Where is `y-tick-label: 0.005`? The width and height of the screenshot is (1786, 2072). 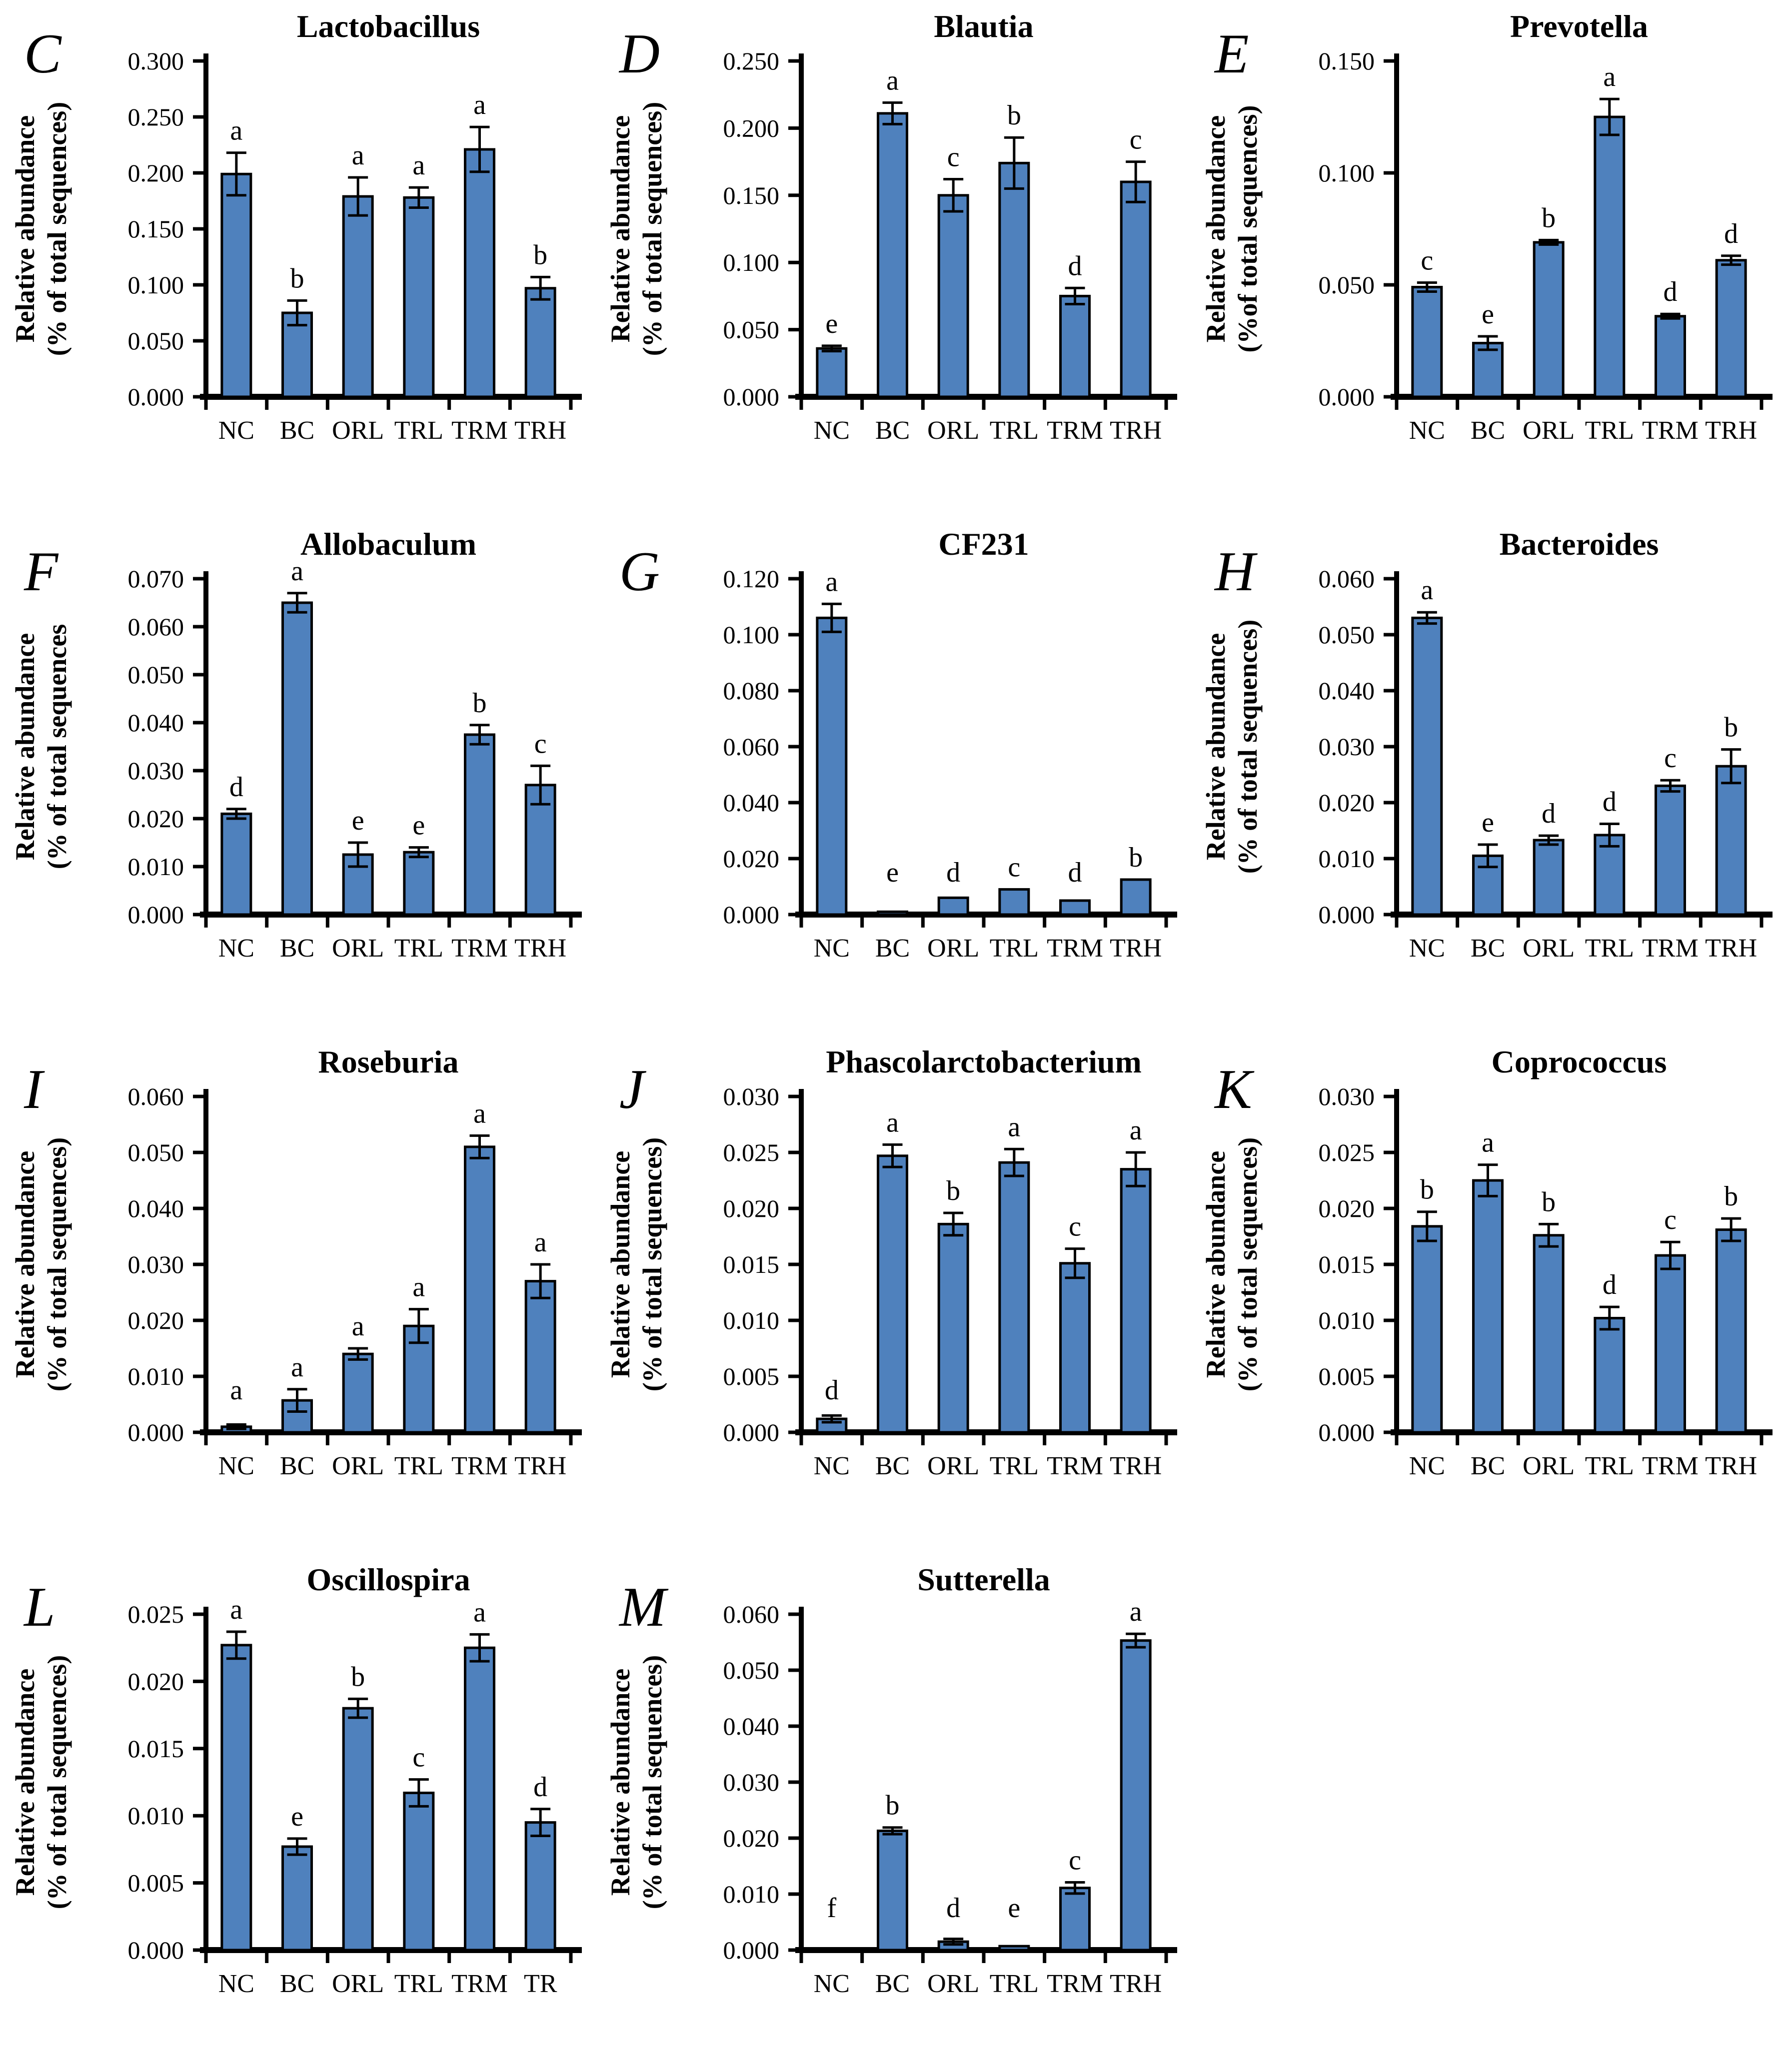 y-tick-label: 0.005 is located at coordinates (1347, 1376).